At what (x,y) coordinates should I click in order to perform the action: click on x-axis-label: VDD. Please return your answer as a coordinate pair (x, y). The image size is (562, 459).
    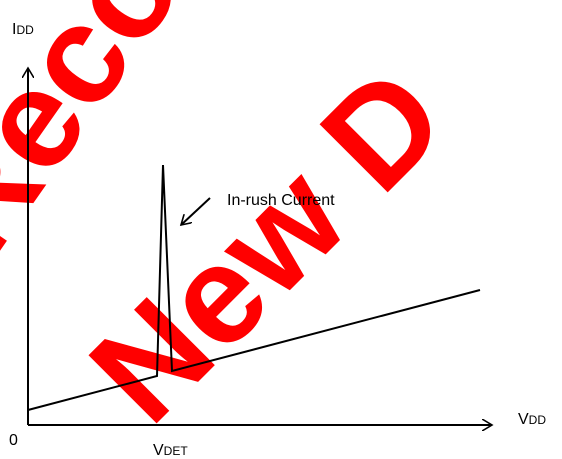
    Looking at the image, I should click on (532, 419).